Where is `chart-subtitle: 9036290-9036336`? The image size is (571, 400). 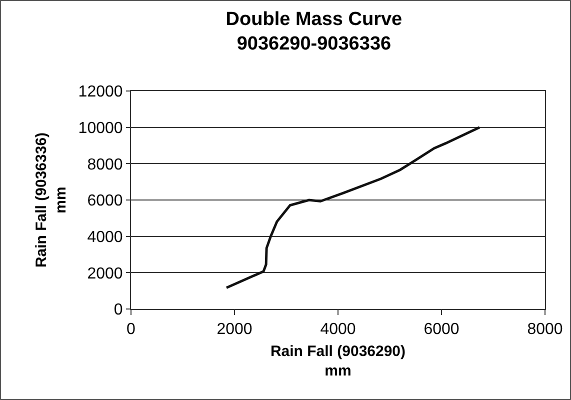
chart-subtitle: 9036290-9036336 is located at coordinates (314, 44).